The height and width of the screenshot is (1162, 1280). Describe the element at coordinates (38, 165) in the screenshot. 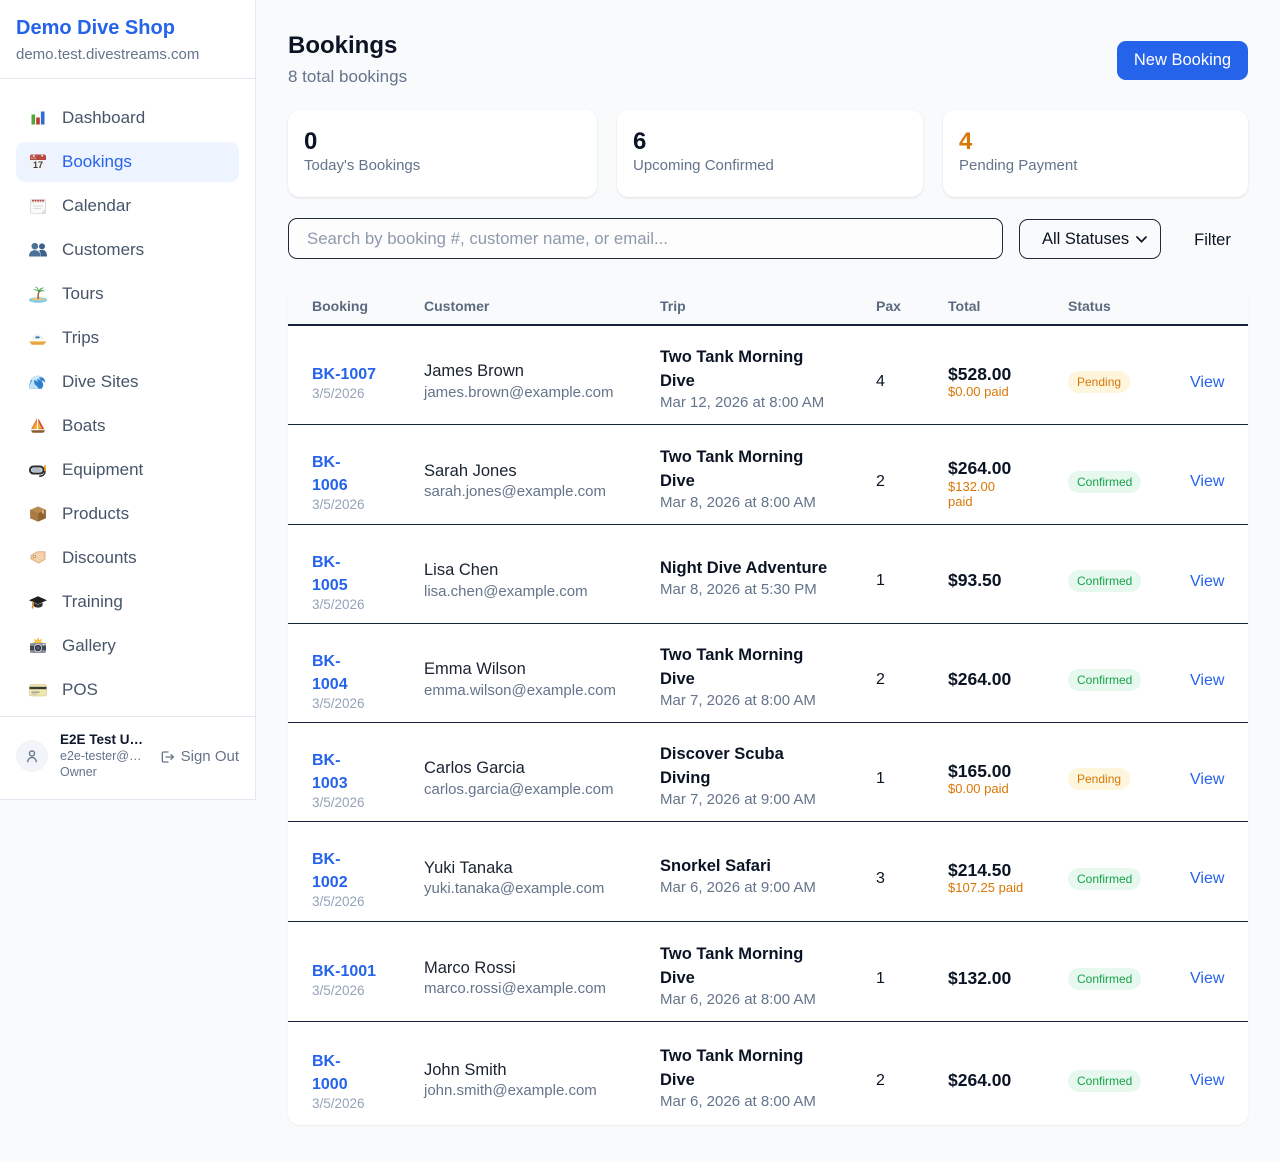

I see `svg-text: 17` at that location.